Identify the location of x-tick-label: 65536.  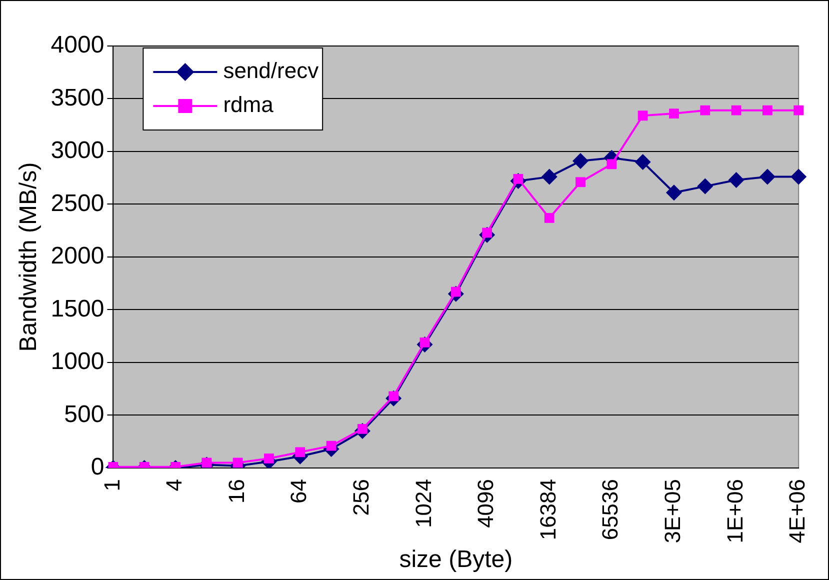
(610, 509).